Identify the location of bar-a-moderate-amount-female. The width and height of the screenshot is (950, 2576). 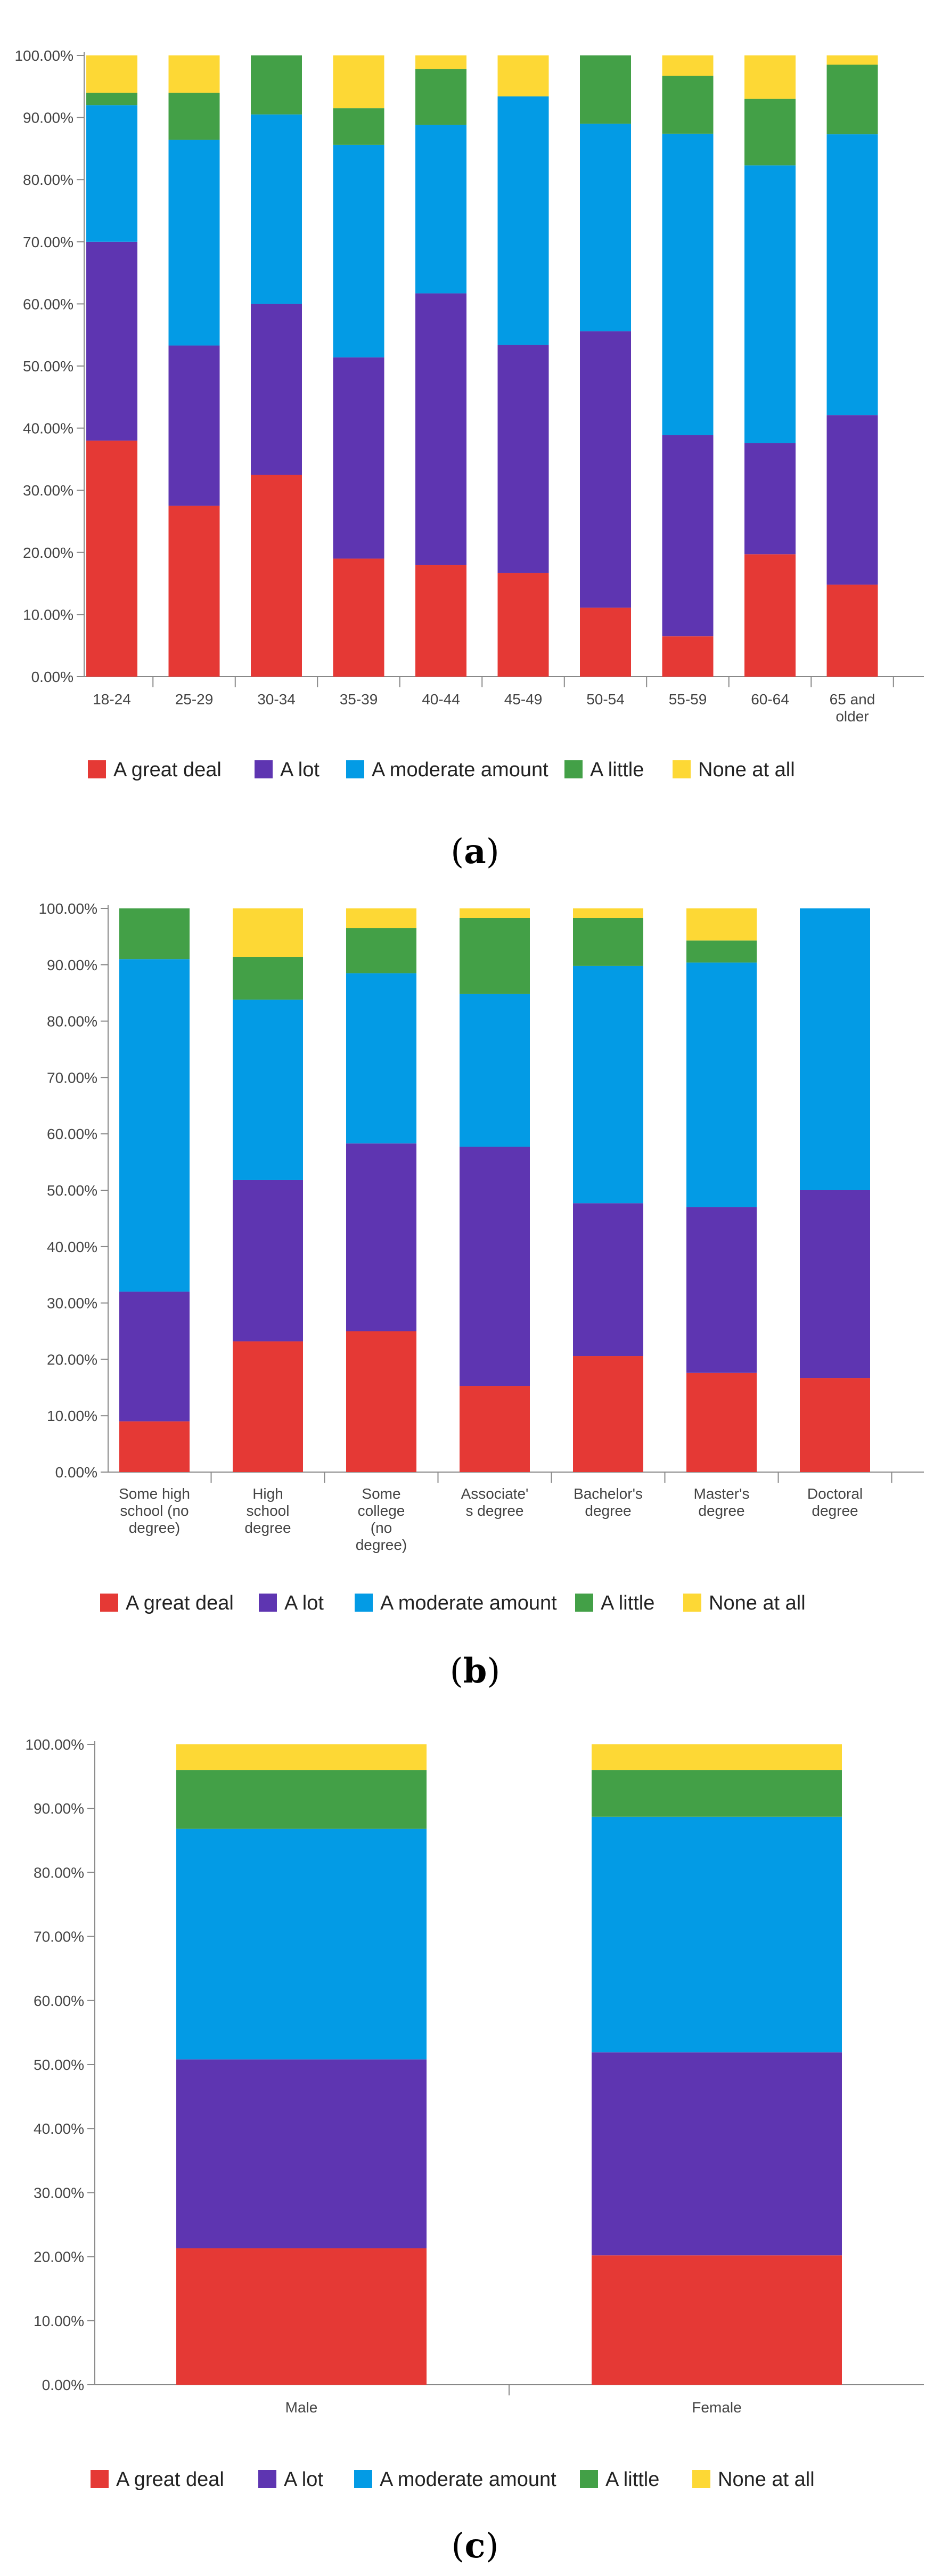
(717, 1935).